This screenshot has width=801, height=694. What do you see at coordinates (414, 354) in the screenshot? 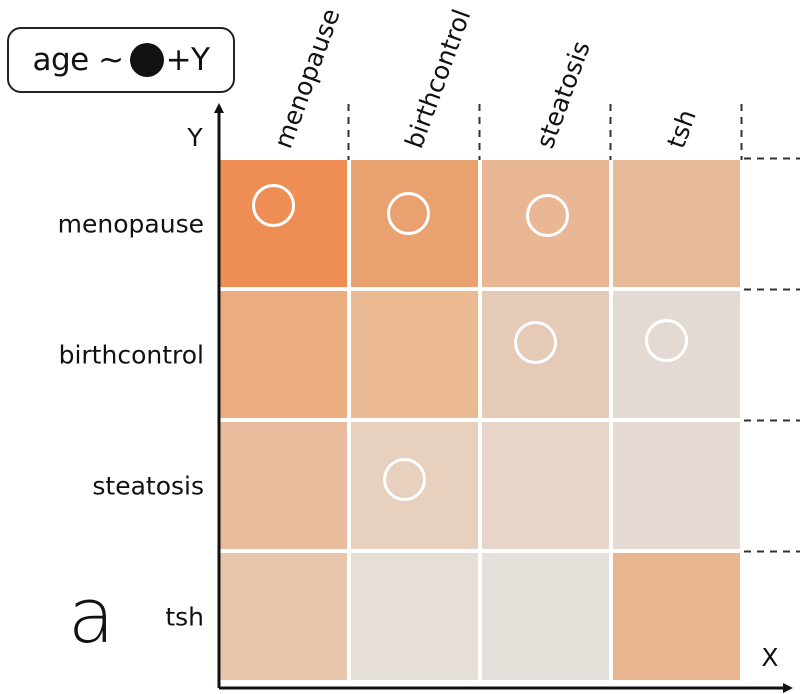
I see `heatmap-cell-birthcontrol-birthcontrol` at bounding box center [414, 354].